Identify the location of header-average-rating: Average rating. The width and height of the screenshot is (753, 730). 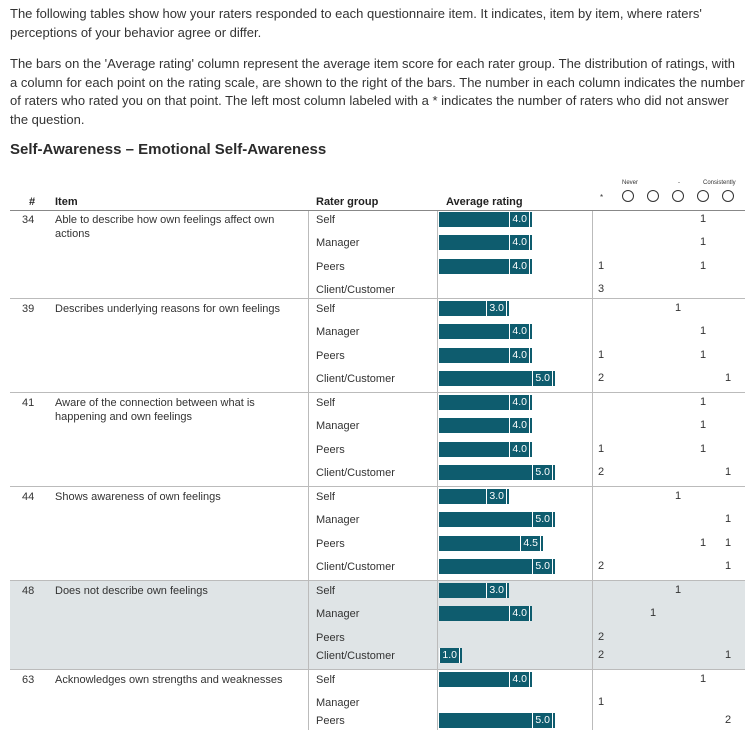
(484, 202).